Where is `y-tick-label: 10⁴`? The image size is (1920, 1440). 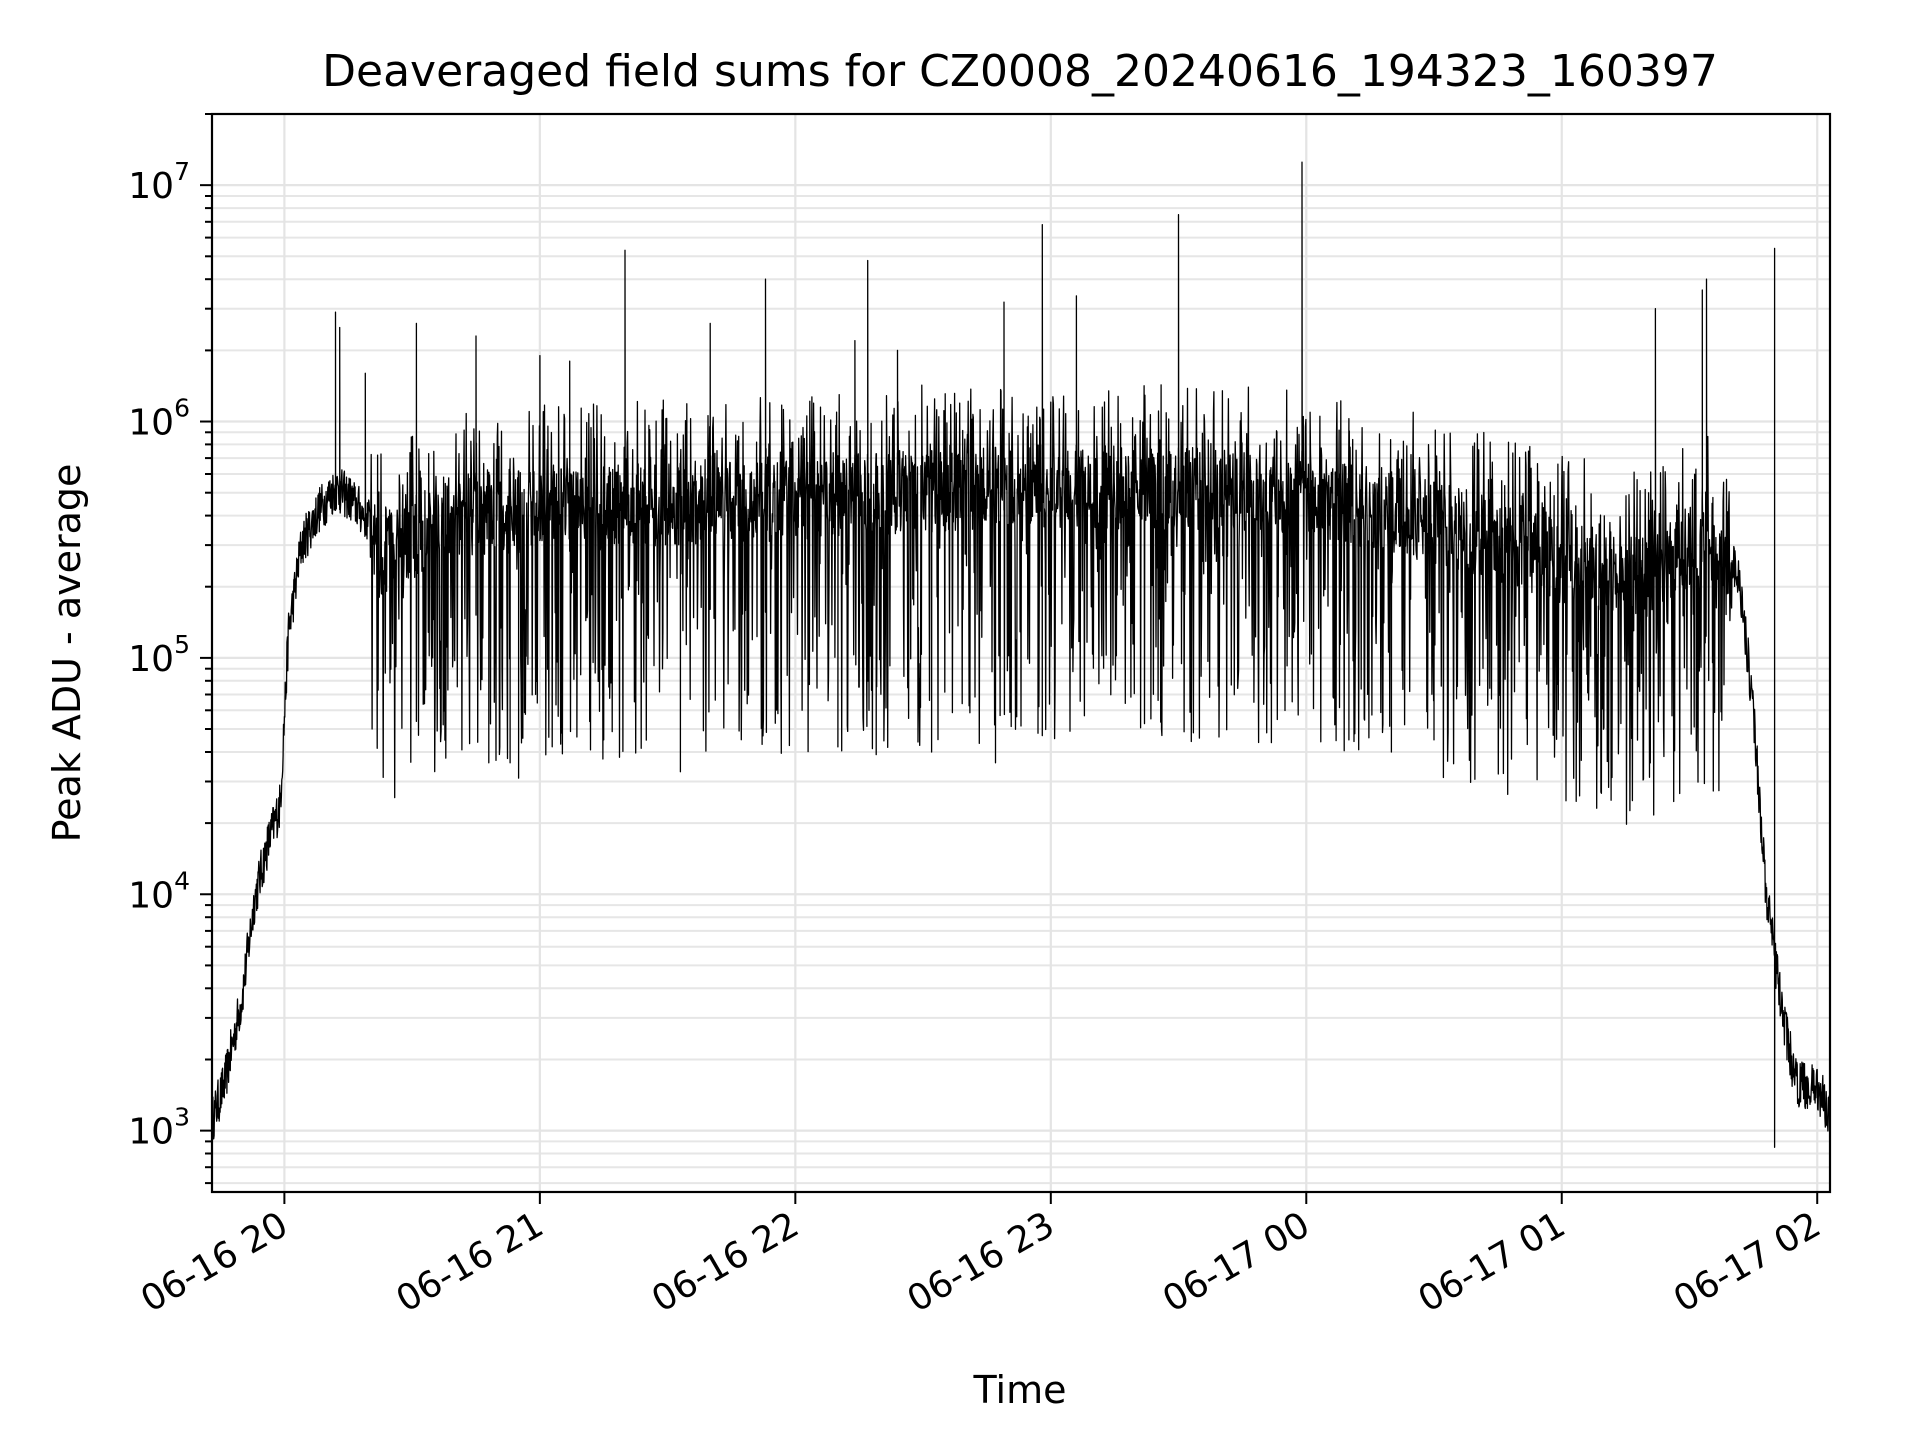 y-tick-label: 10⁴ is located at coordinates (159, 891).